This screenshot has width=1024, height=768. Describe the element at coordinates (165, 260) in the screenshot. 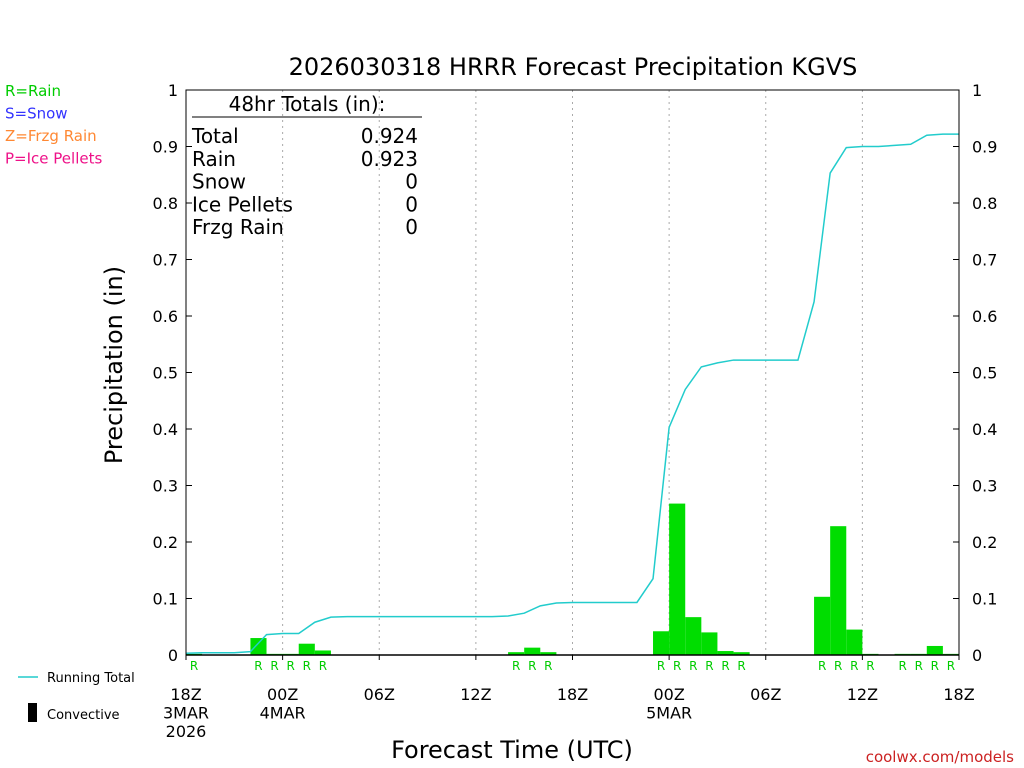

I see `y-tick-label-left: 0.7` at that location.